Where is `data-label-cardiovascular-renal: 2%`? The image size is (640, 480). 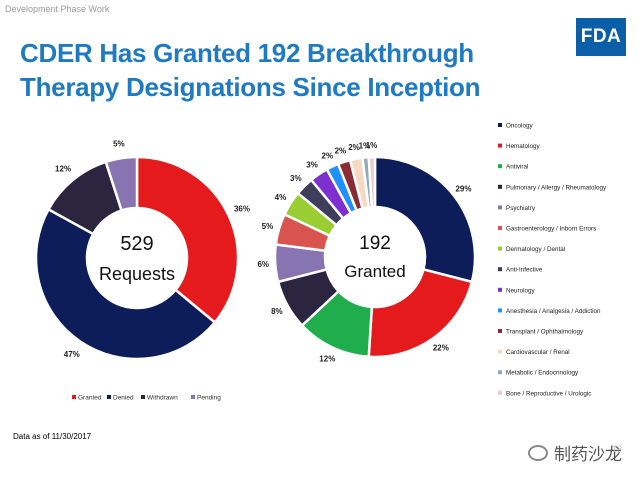 data-label-cardiovascular-renal: 2% is located at coordinates (354, 147).